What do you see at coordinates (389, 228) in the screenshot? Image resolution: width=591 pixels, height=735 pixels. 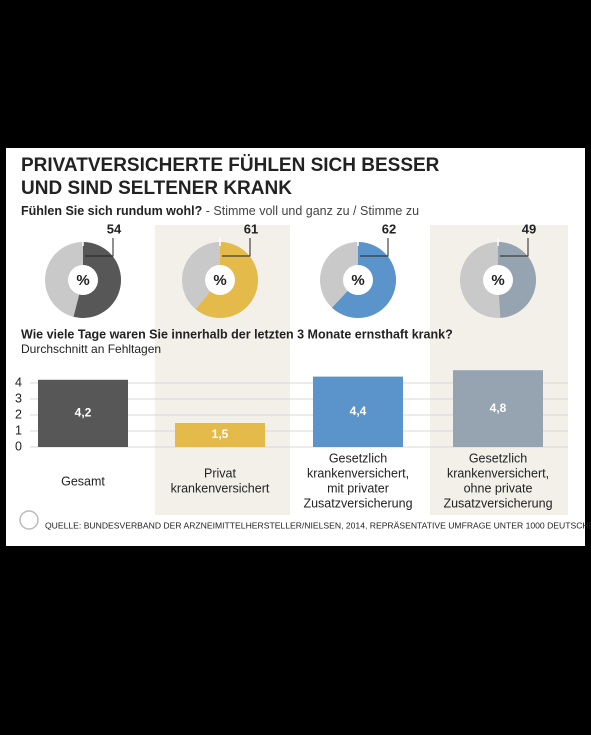 I see `pie-value-label: 62` at bounding box center [389, 228].